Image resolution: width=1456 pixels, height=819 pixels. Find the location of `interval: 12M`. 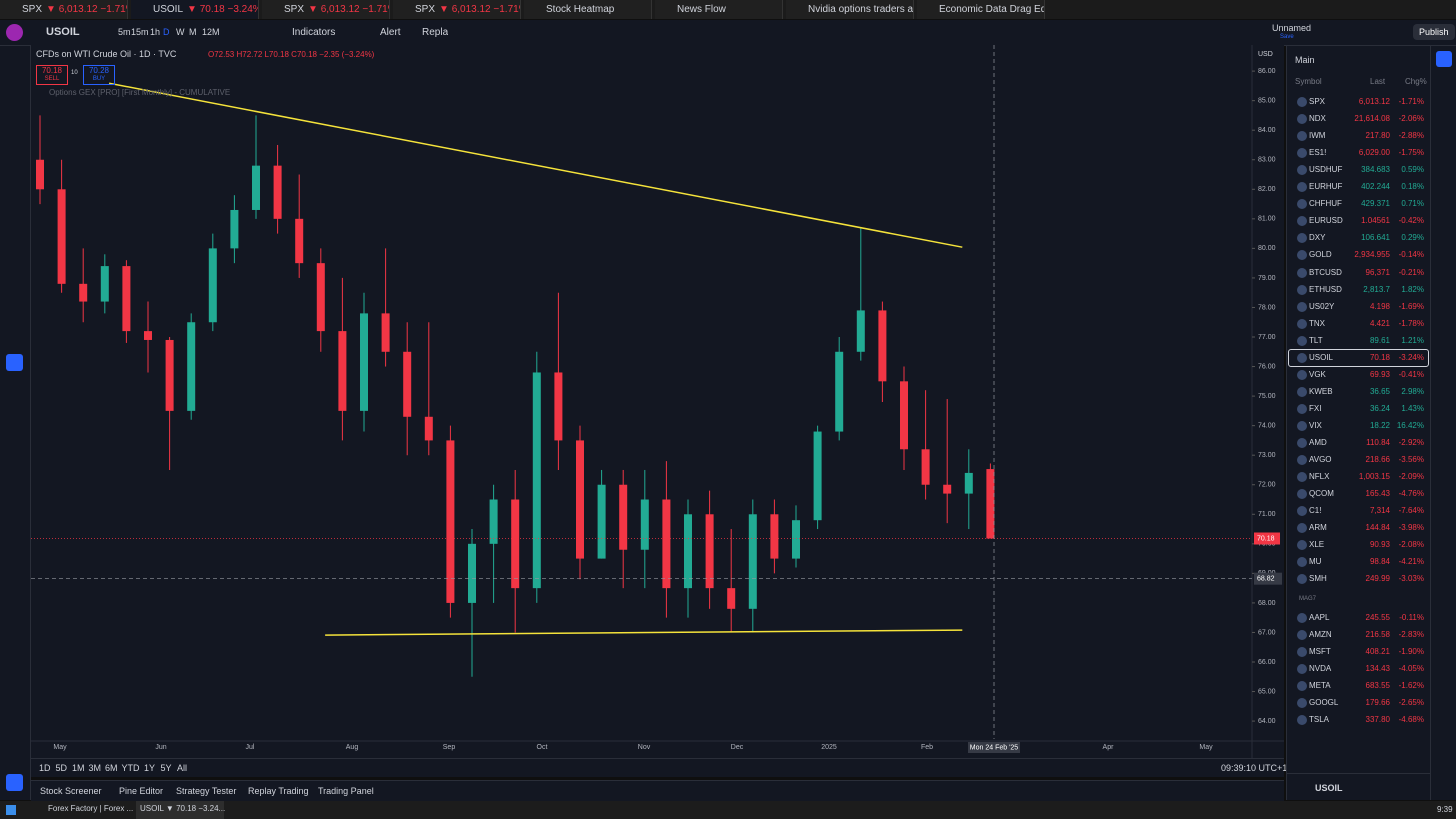

interval: 12M is located at coordinates (211, 32).